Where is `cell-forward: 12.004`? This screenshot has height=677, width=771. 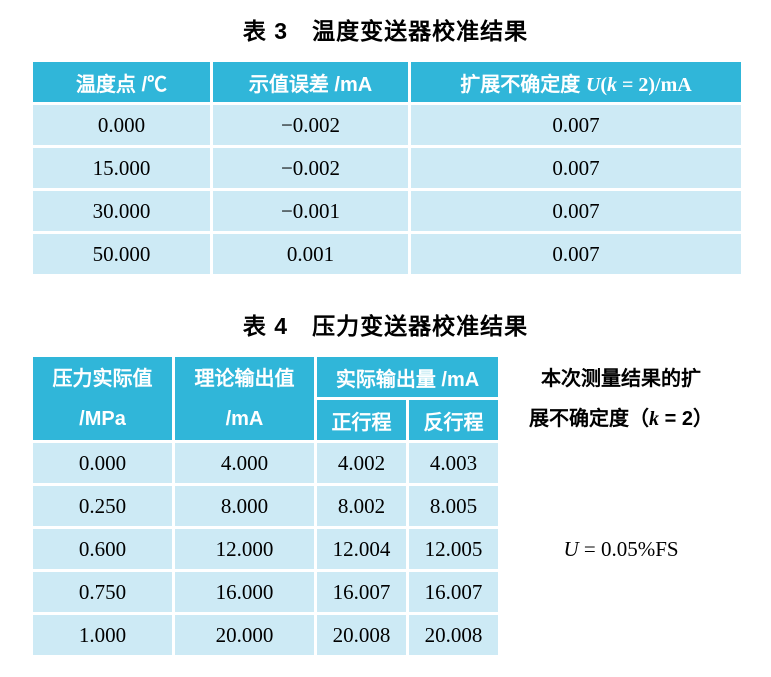 cell-forward: 12.004 is located at coordinates (361, 549).